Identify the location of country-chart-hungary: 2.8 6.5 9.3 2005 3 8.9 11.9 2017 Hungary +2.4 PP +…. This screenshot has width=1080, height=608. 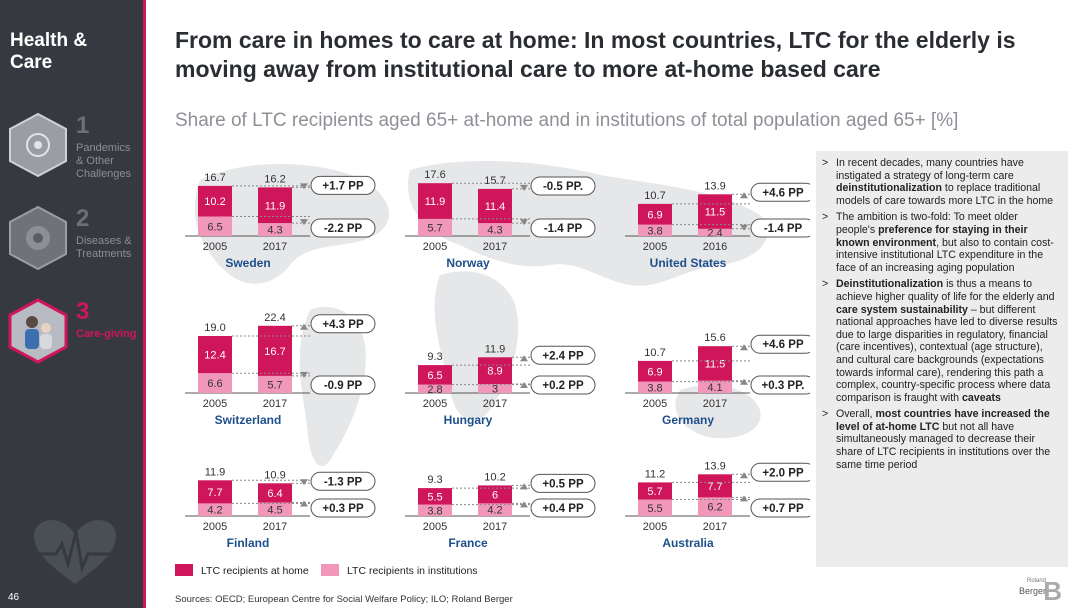
(500, 385).